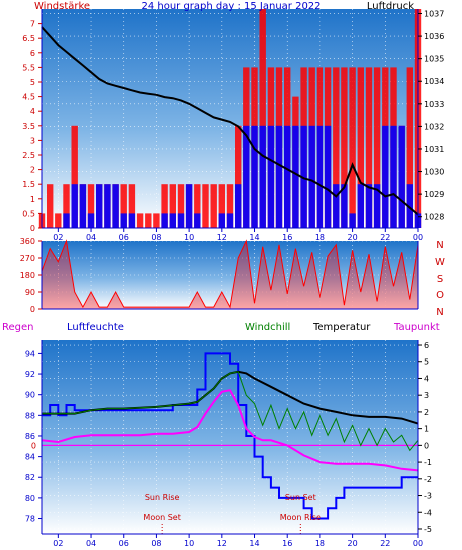  I want to click on direction-compass-label-2: S, so click(440, 279).